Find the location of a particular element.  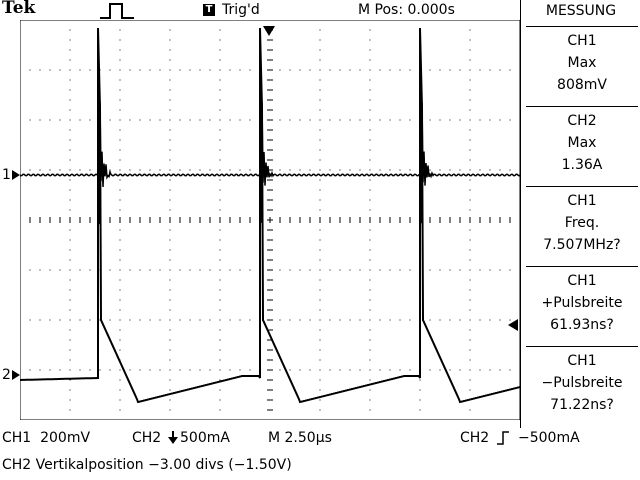

ch2-marker: 2 is located at coordinates (6, 375).